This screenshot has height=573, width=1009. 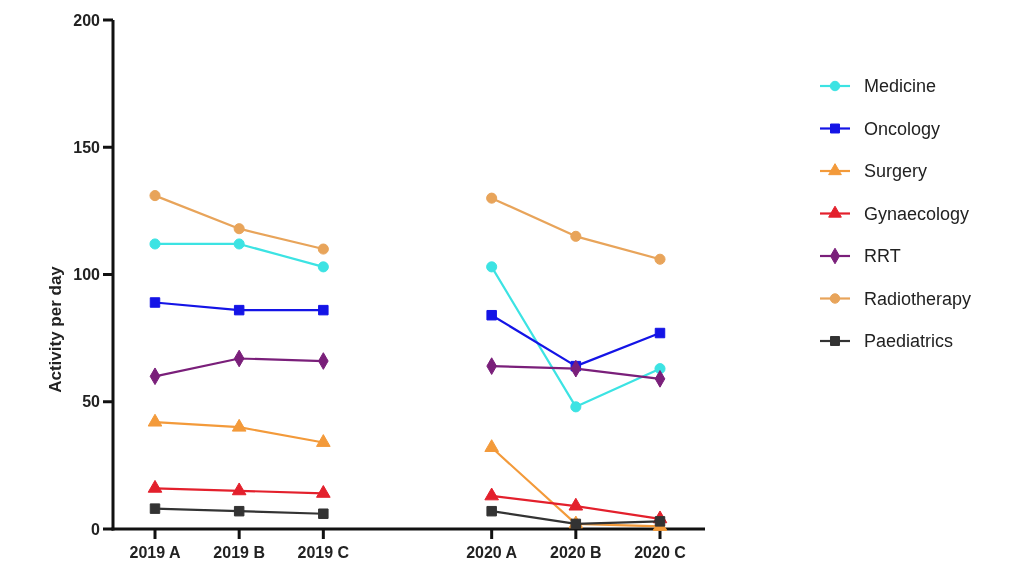 What do you see at coordinates (87, 20) in the screenshot?
I see `y-tick-label: 200` at bounding box center [87, 20].